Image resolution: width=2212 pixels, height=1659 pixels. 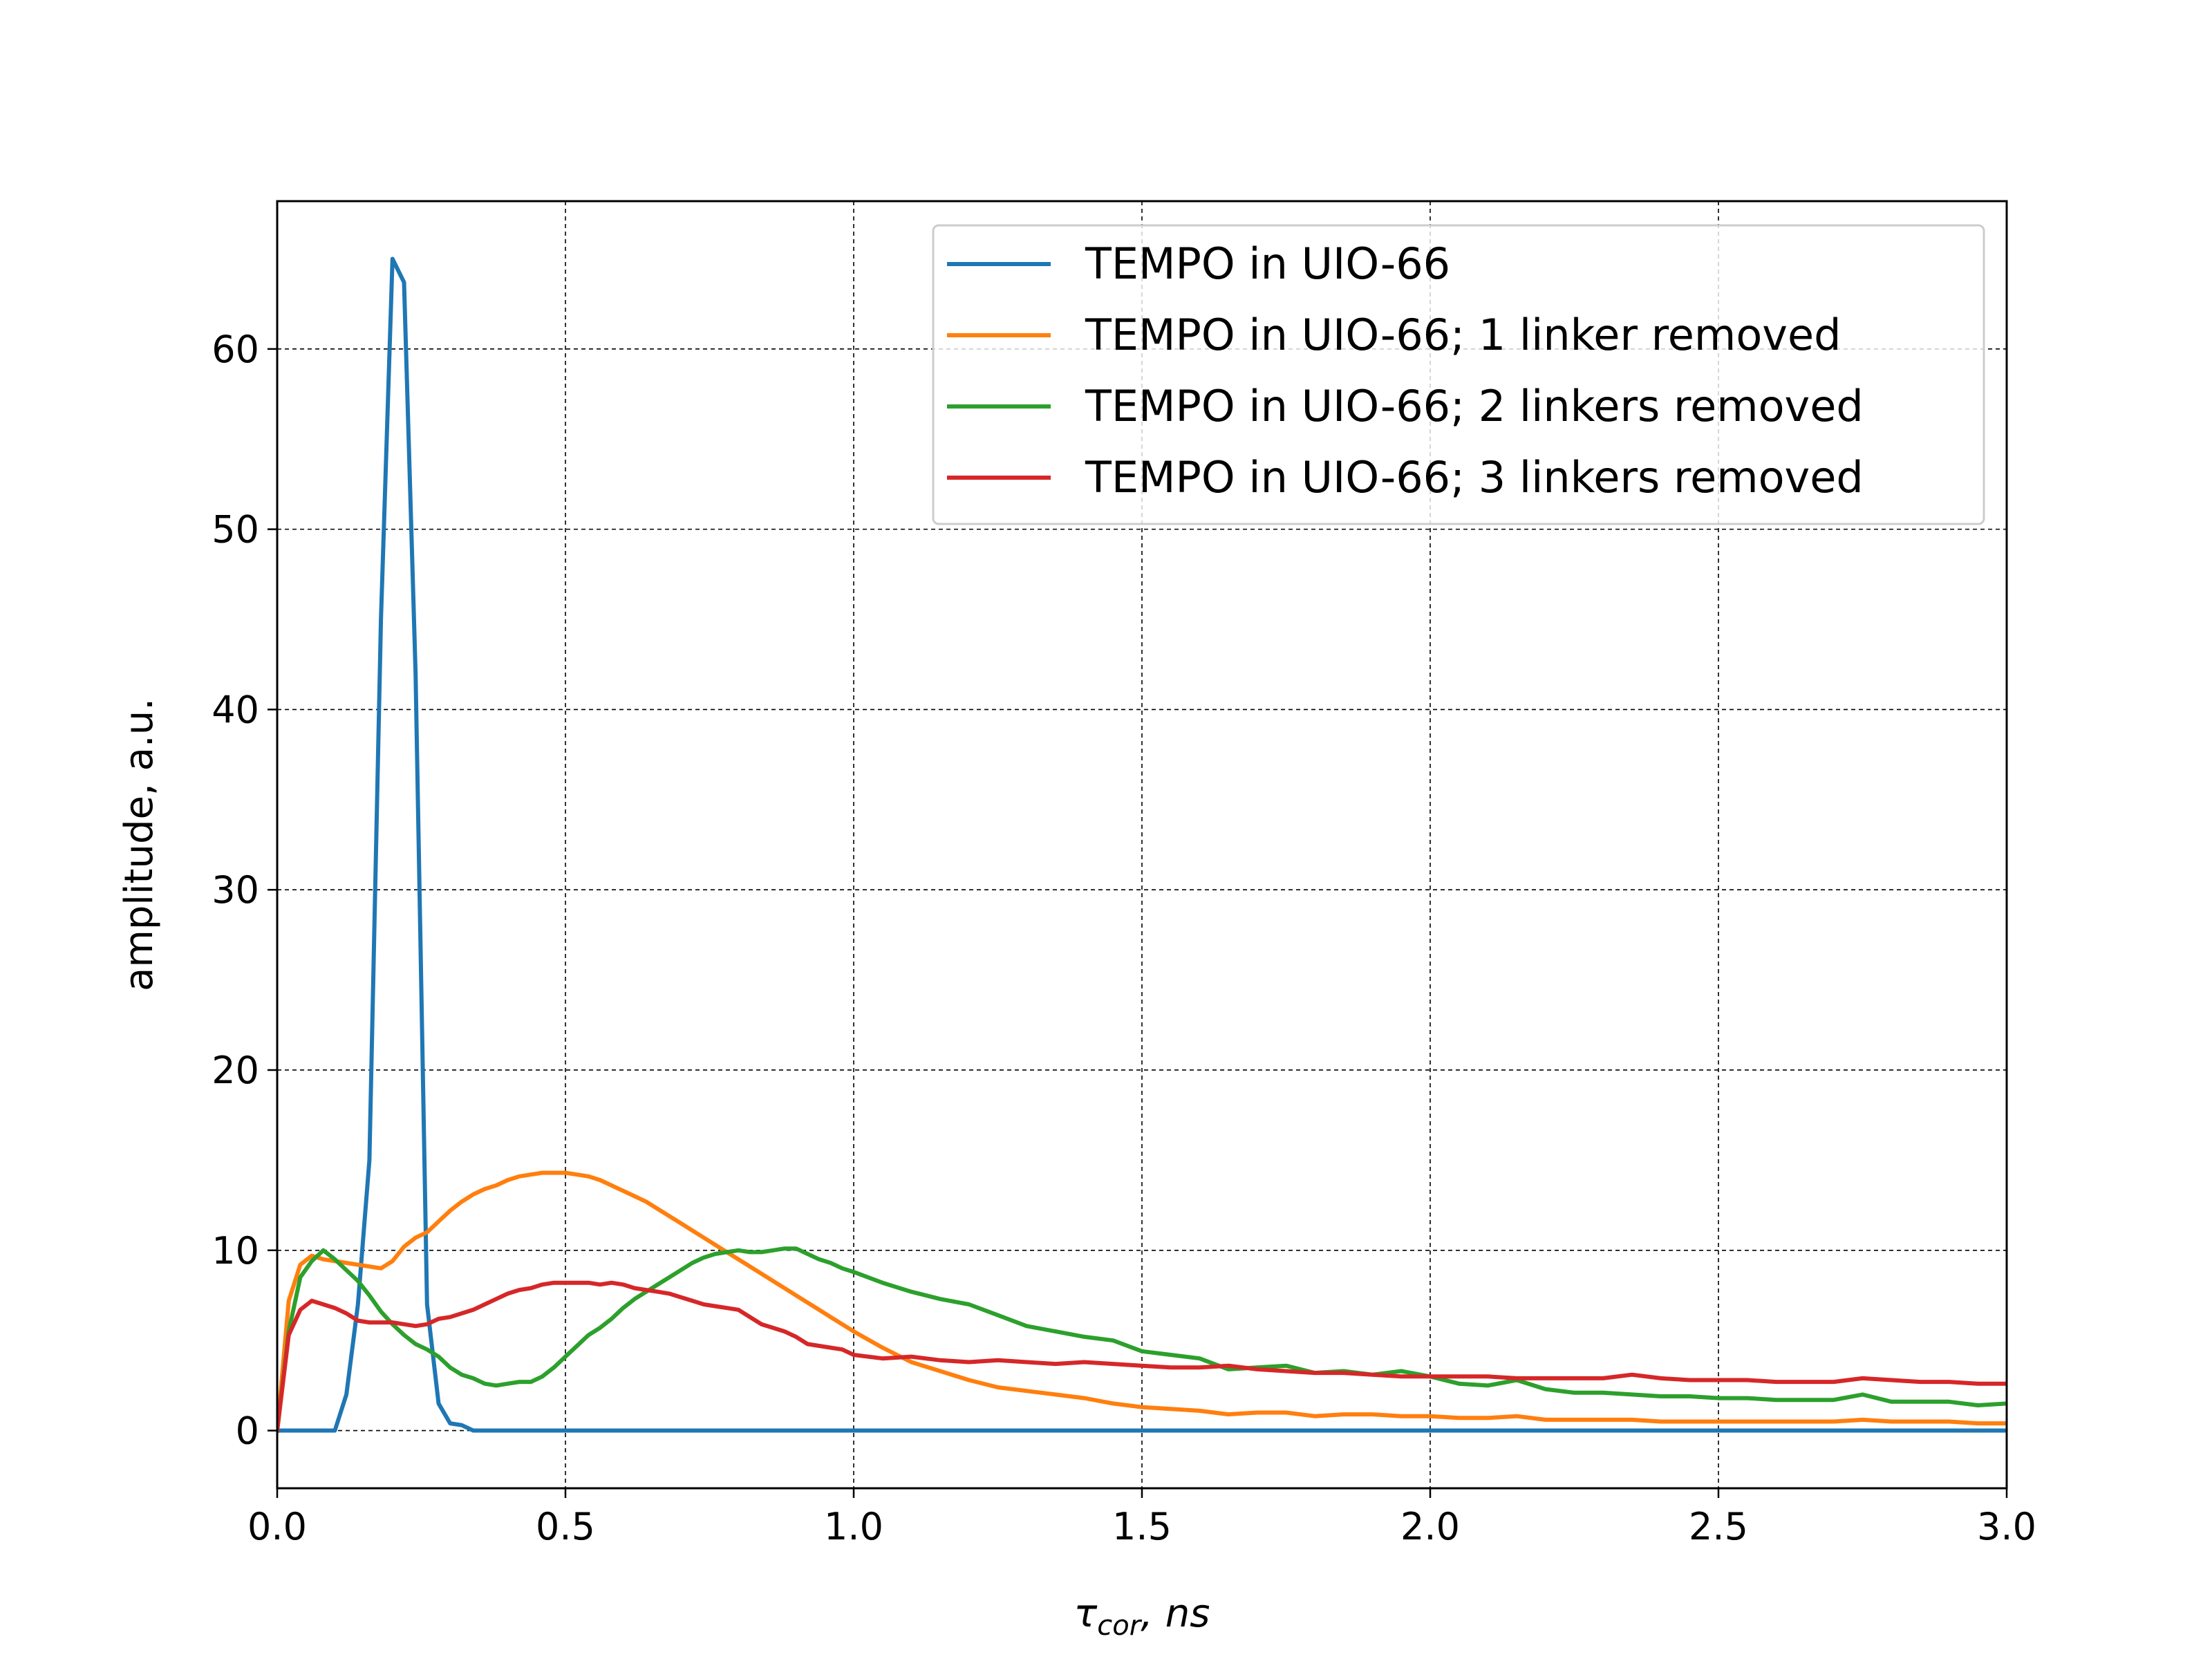 I want to click on x-axis-label-symbol: τ, so click(x=1086, y=1614).